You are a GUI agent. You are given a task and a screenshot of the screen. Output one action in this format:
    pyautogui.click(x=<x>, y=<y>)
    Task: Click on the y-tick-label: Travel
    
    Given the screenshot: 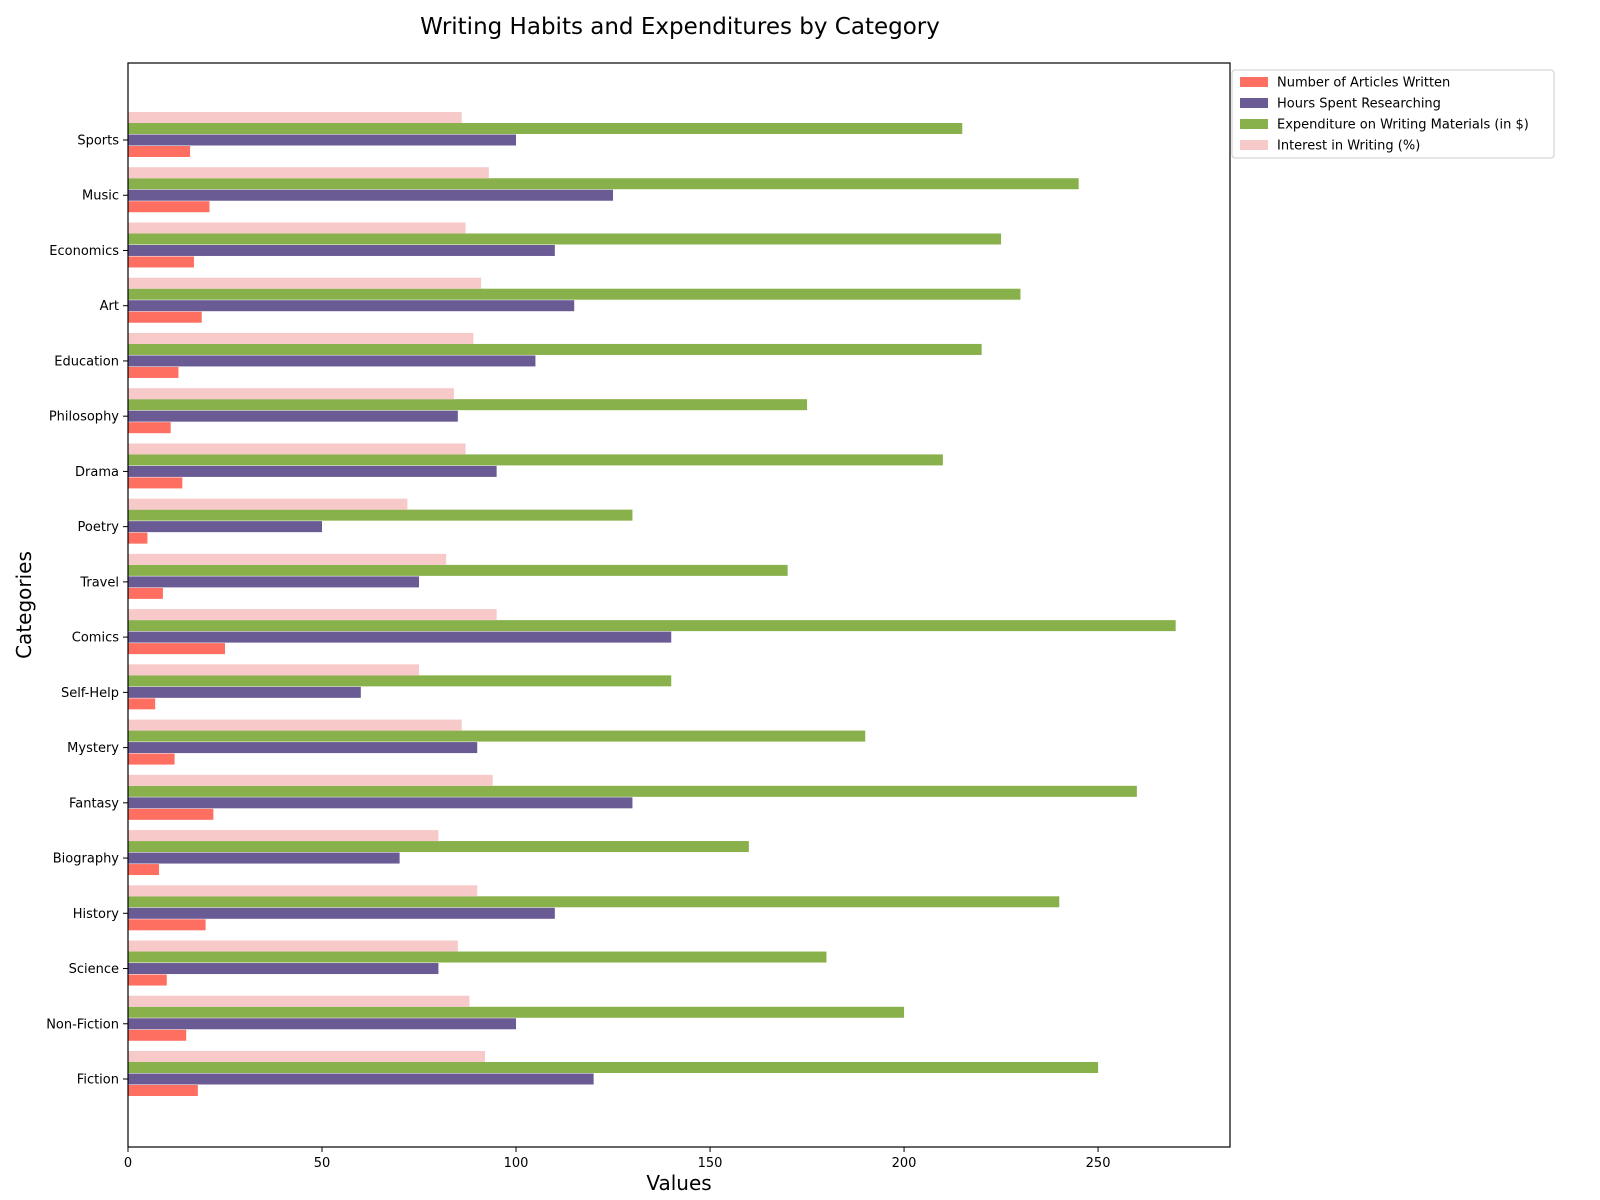 What is the action you would take?
    pyautogui.click(x=99, y=582)
    